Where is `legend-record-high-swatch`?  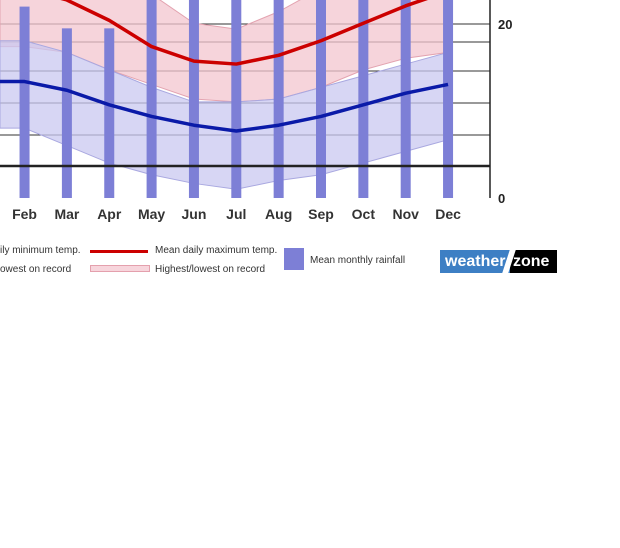
legend-record-high-swatch is located at coordinates (120, 268).